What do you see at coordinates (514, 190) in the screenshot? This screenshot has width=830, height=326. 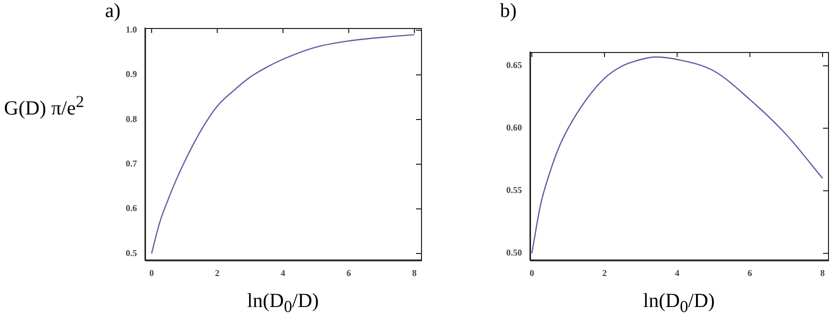 I see `y-tick-label: 0.55` at bounding box center [514, 190].